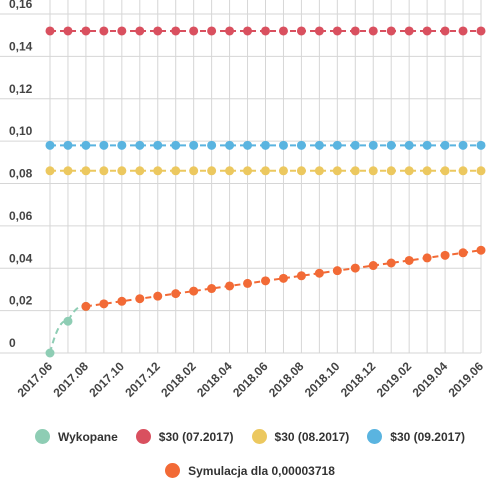  What do you see at coordinates (184, 436) in the screenshot?
I see `legend-item-30-07-2017: $30 (07.2017)` at bounding box center [184, 436].